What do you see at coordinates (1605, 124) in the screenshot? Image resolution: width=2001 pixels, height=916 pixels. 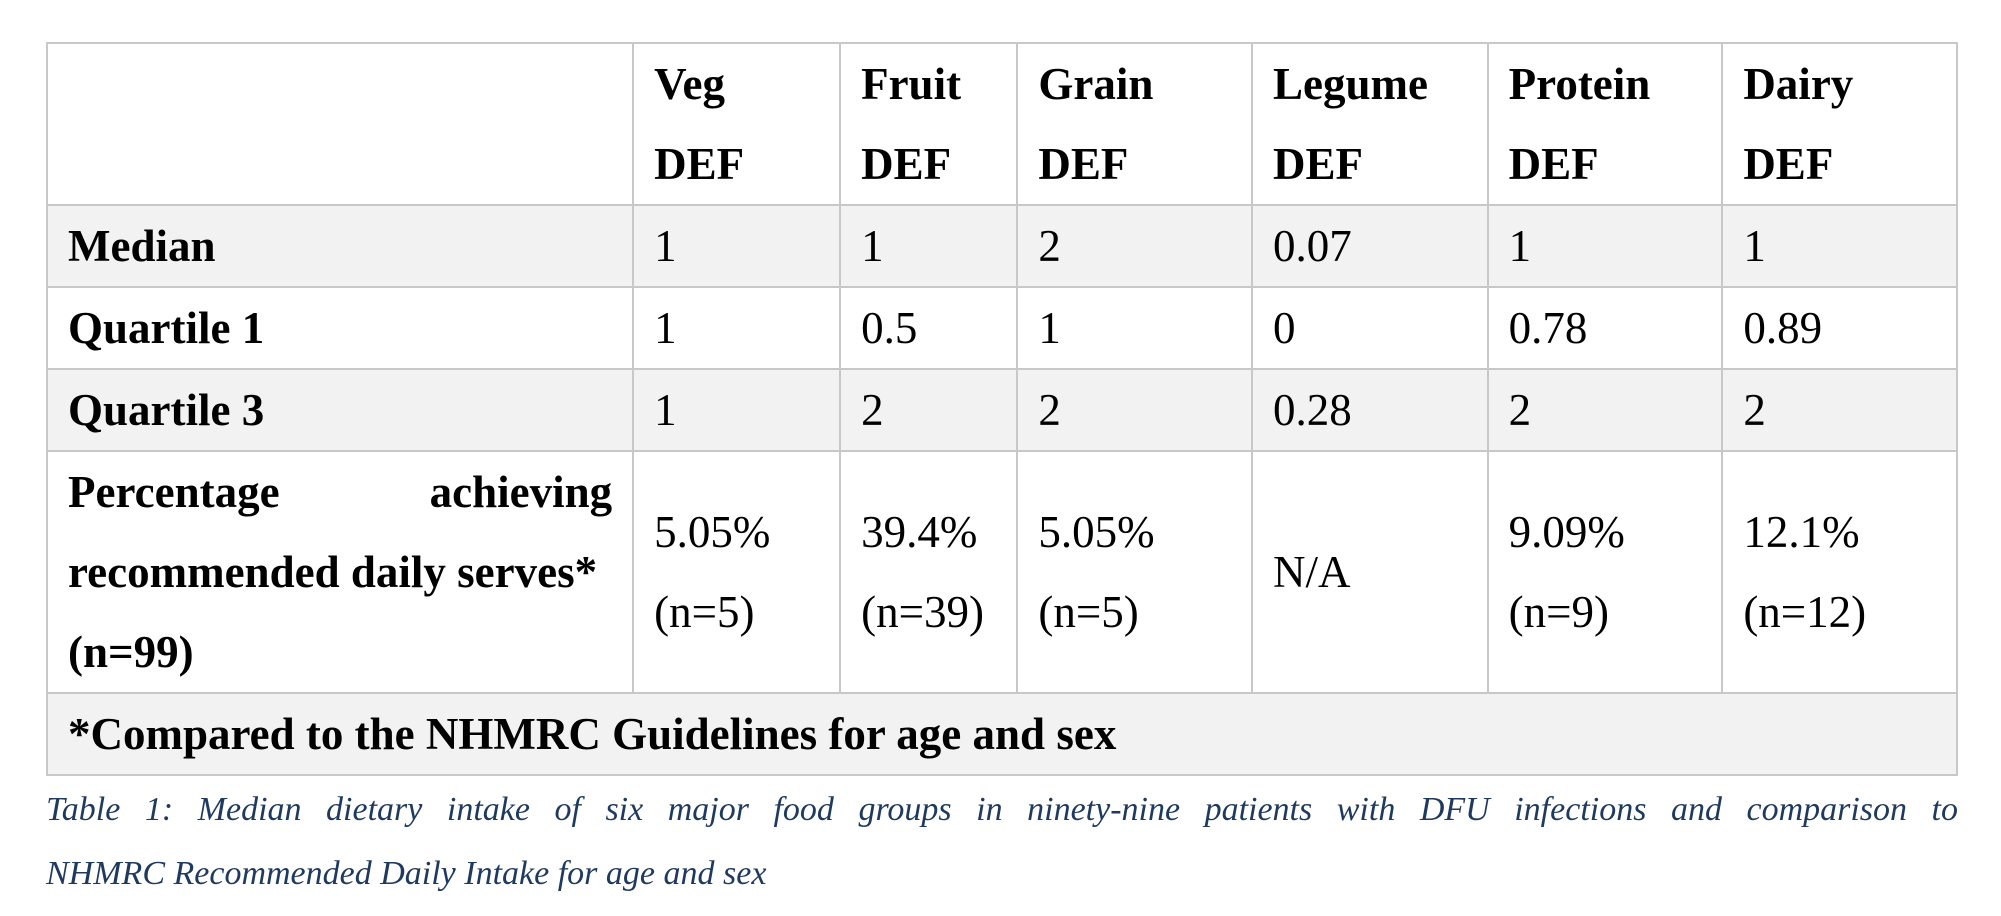 I see `column-header-protein: Protein DEF` at bounding box center [1605, 124].